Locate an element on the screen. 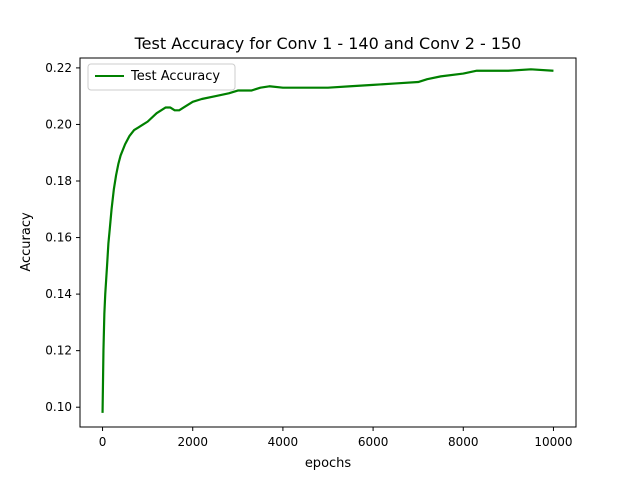 This screenshot has width=640, height=480. legend-box is located at coordinates (161, 77).